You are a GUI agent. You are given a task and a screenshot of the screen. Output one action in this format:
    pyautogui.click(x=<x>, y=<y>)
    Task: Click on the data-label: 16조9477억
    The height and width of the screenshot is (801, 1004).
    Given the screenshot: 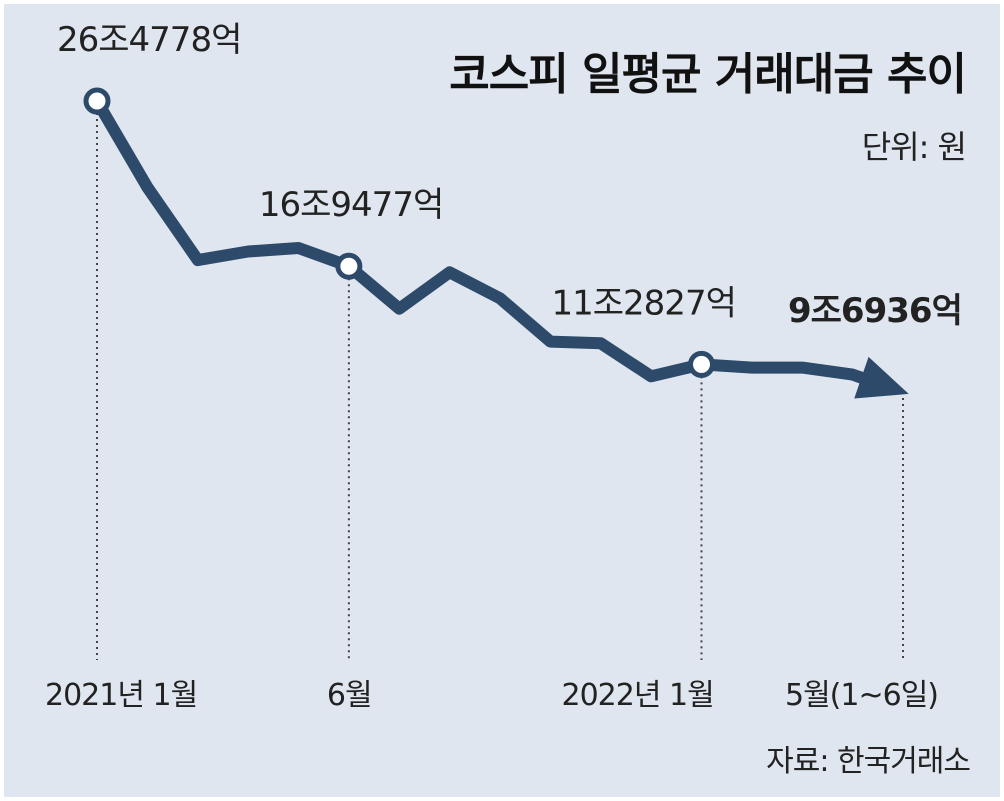 What is the action you would take?
    pyautogui.click(x=351, y=205)
    